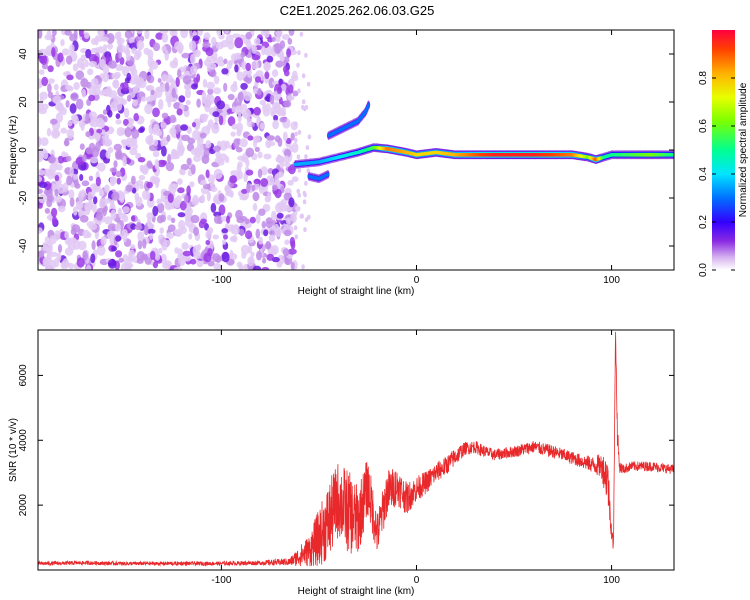 This screenshot has width=750, height=600. What do you see at coordinates (23, 150) in the screenshot?
I see `spectrogram-ytick-label: 0` at bounding box center [23, 150].